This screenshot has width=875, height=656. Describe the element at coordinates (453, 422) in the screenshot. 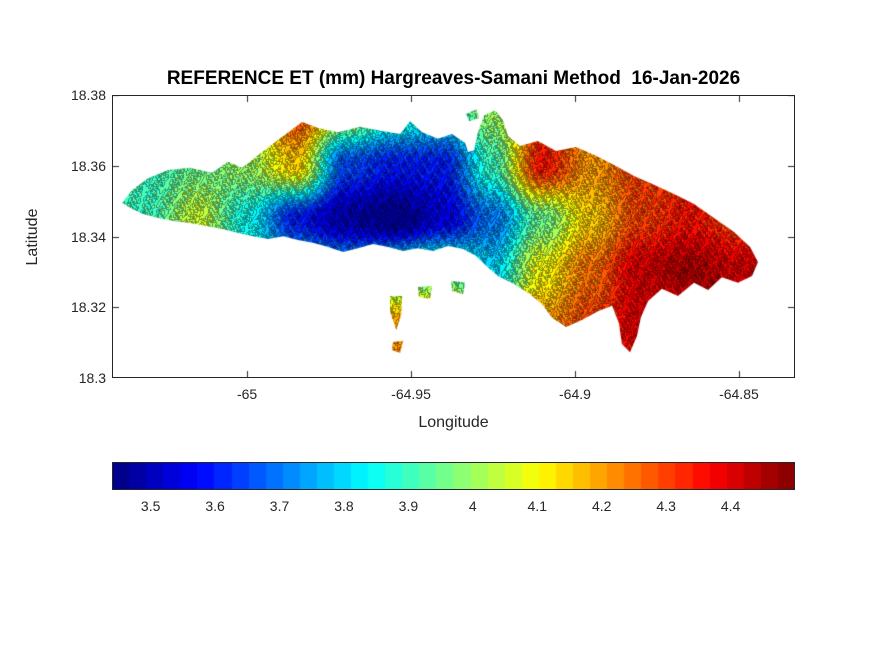

I see `x-axis-label: Longitude` at that location.